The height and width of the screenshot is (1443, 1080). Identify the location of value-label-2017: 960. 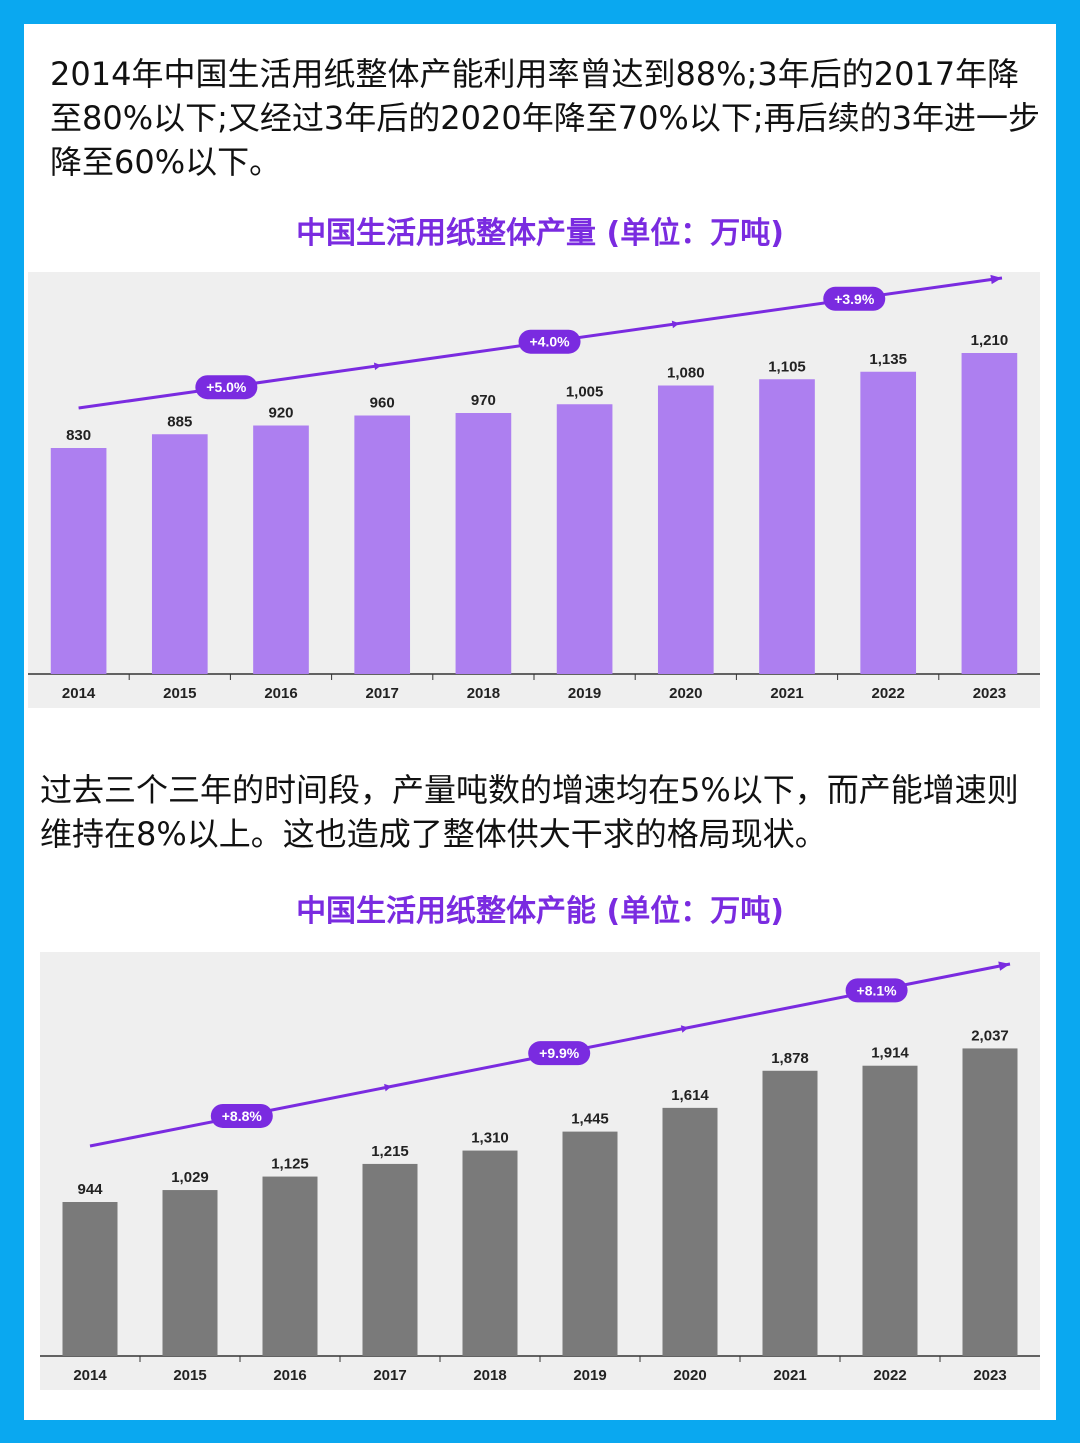
(382, 403).